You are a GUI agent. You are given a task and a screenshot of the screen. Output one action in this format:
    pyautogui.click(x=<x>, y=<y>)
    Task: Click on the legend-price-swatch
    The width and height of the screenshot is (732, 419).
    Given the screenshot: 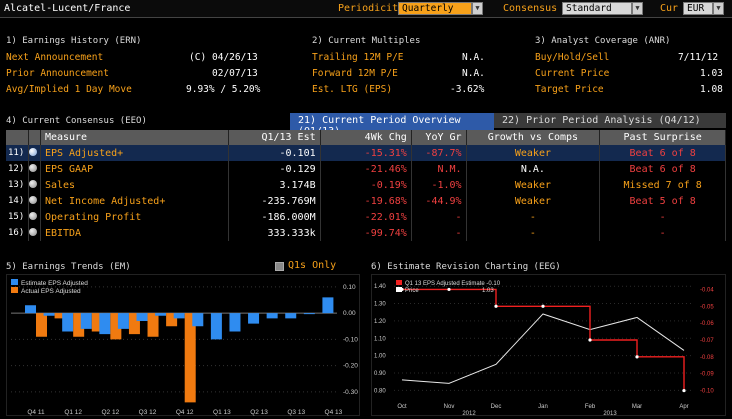 What is the action you would take?
    pyautogui.click(x=399, y=289)
    